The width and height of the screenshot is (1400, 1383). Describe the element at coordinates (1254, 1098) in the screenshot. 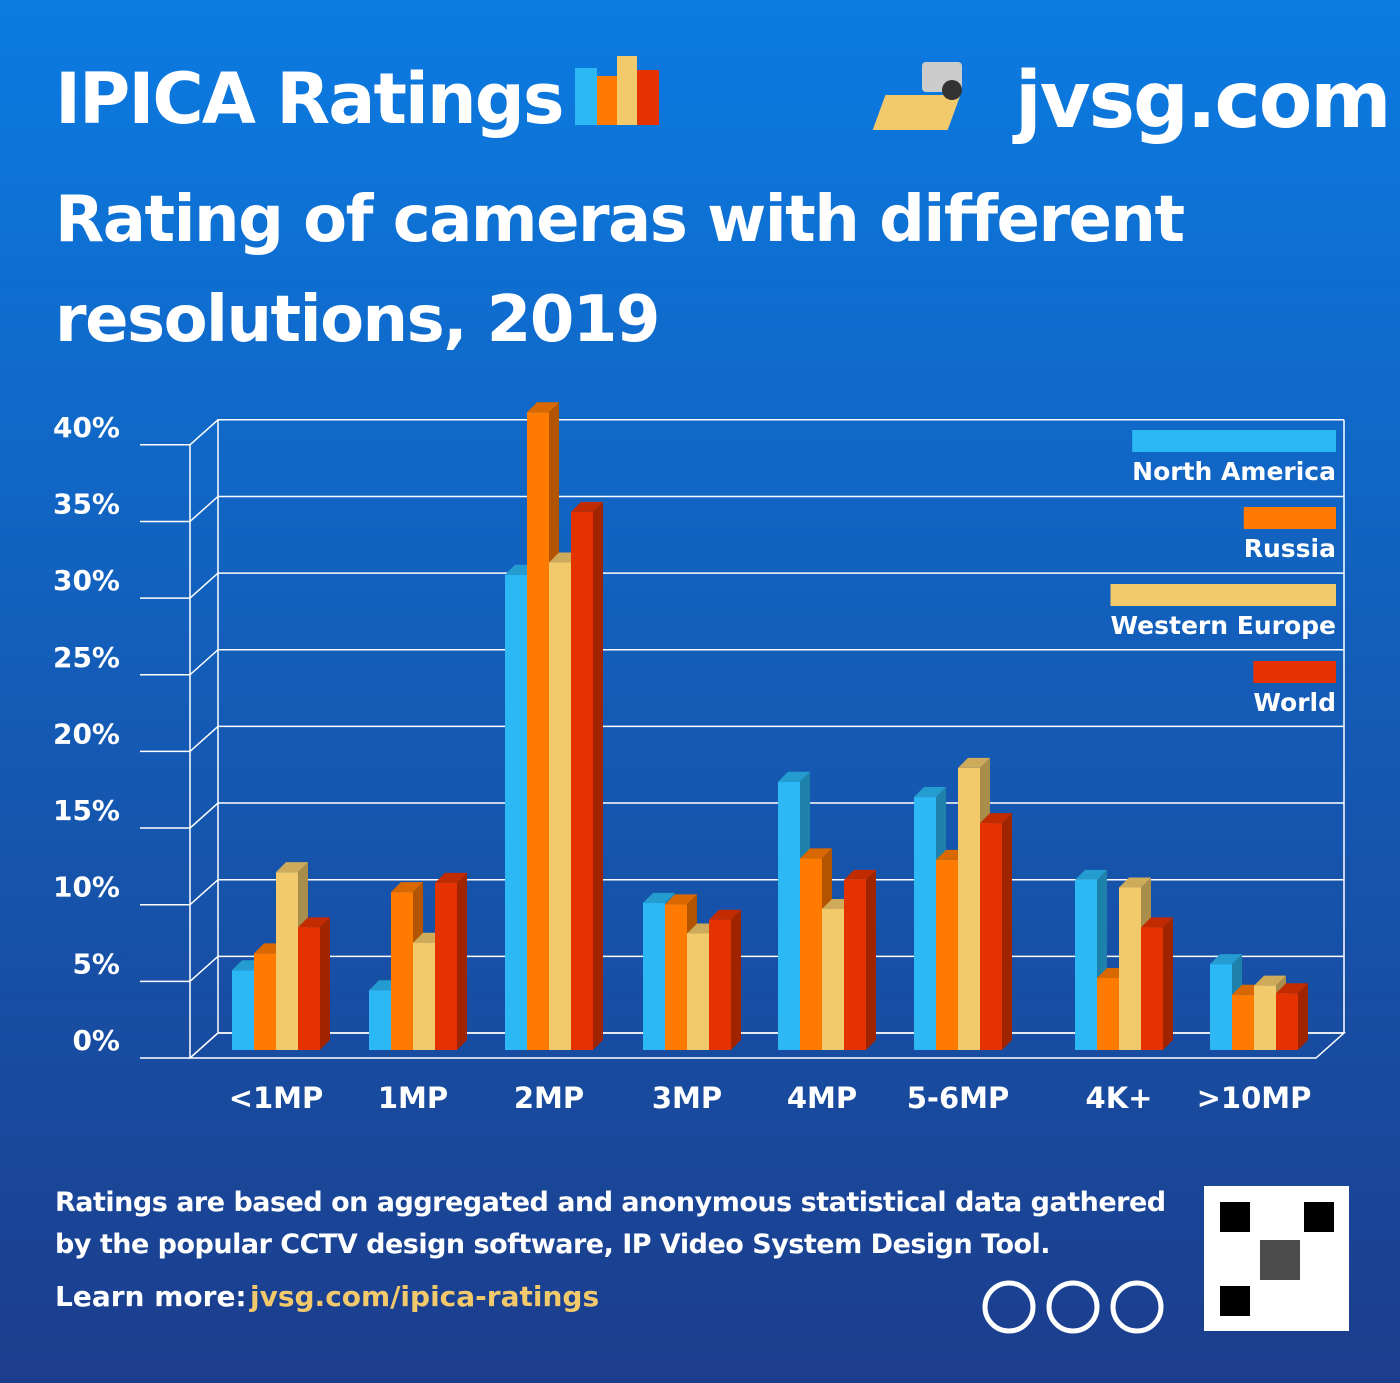

I see `x-tick-label: >10MP` at that location.